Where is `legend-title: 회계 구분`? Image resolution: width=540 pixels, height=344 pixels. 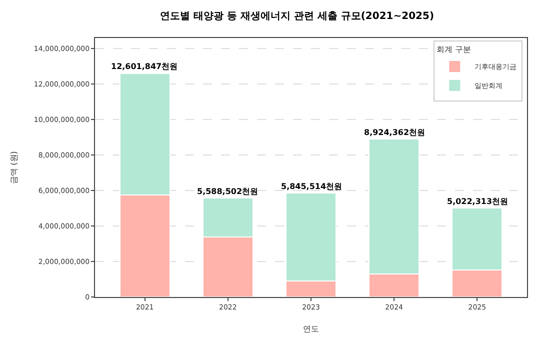 legend-title: 회계 구분 is located at coordinates (454, 49).